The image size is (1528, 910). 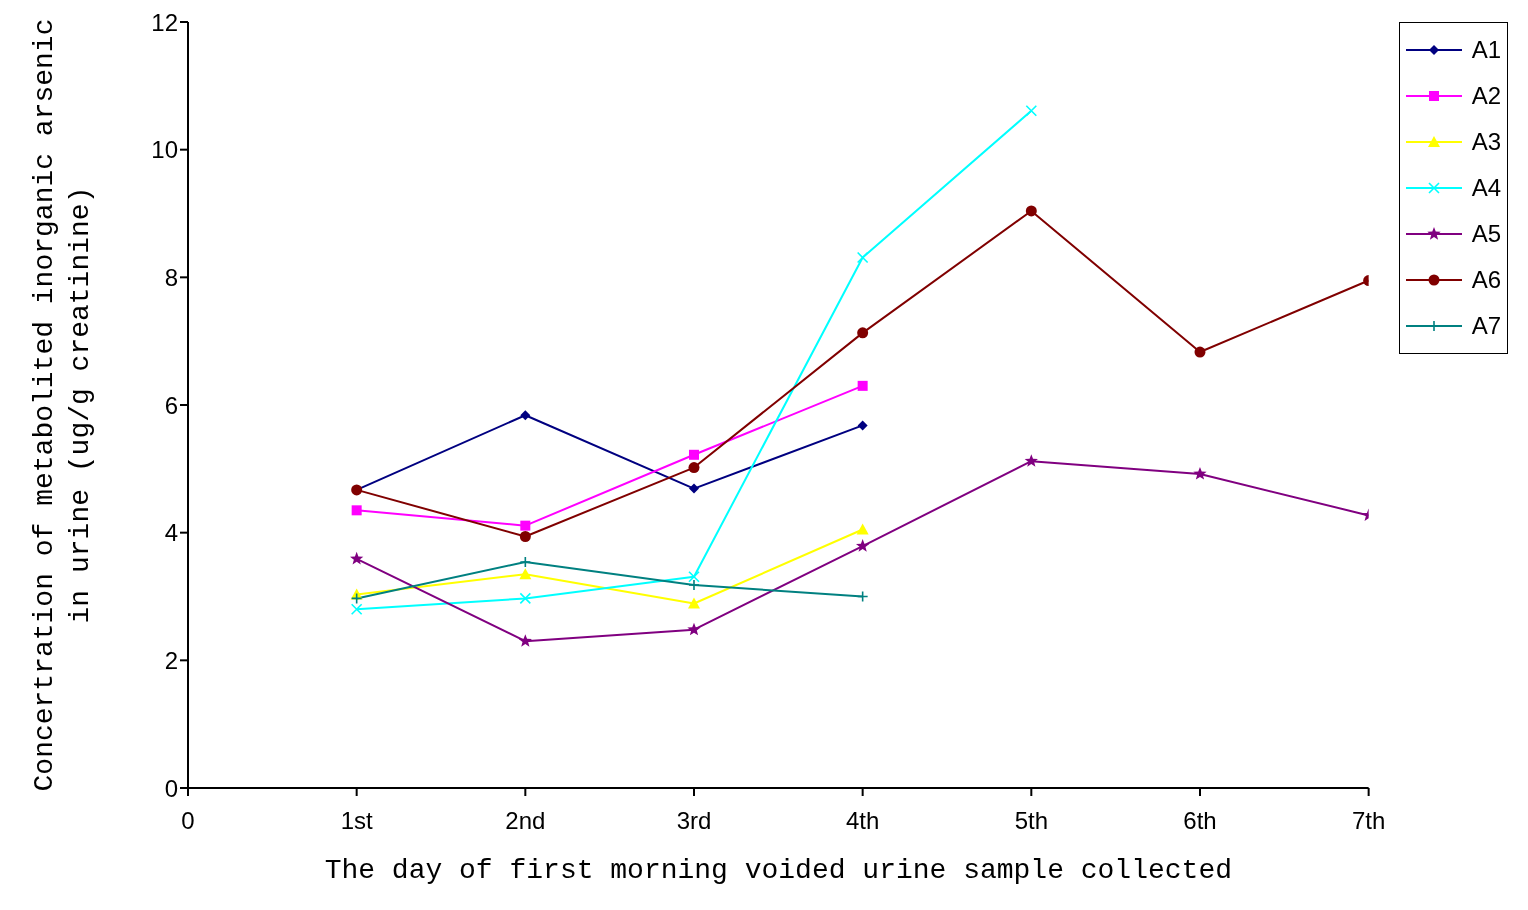 I want to click on y-tick-label: 10, so click(x=164, y=150).